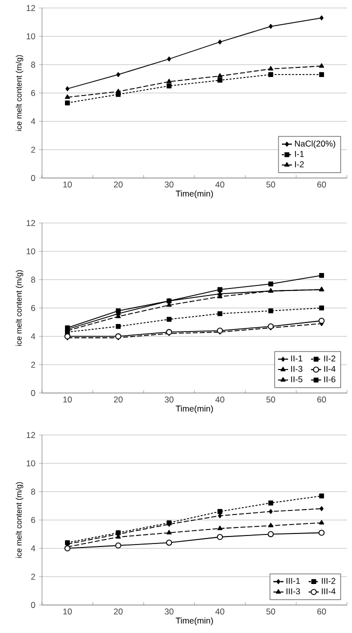  Describe the element at coordinates (330, 379) in the screenshot. I see `legend-label: II-6` at that location.